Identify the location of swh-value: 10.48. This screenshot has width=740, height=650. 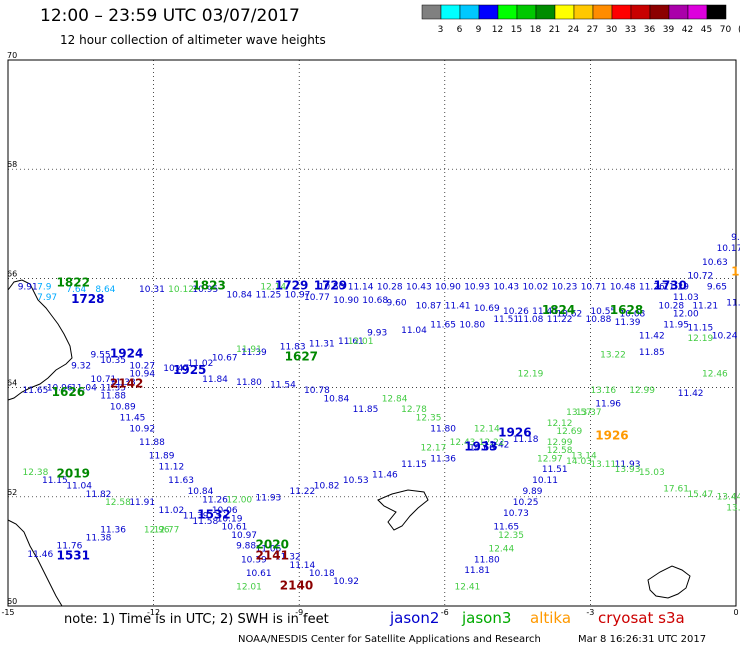
(623, 287).